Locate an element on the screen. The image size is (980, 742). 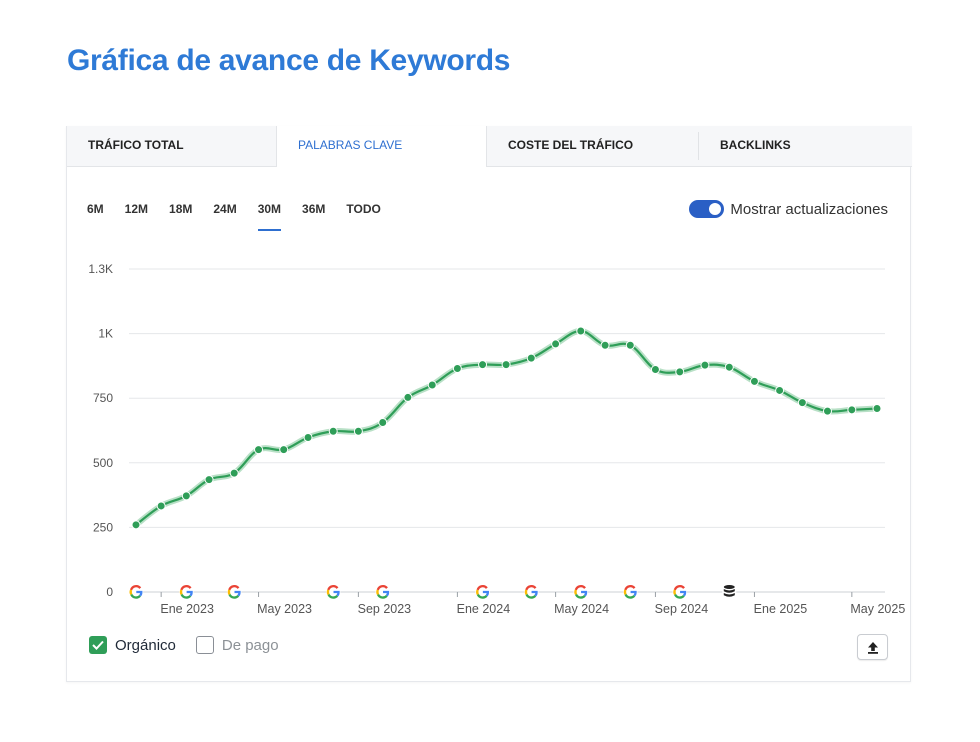
tab-palabras-clave: PALABRAS CLAVE is located at coordinates (381, 146).